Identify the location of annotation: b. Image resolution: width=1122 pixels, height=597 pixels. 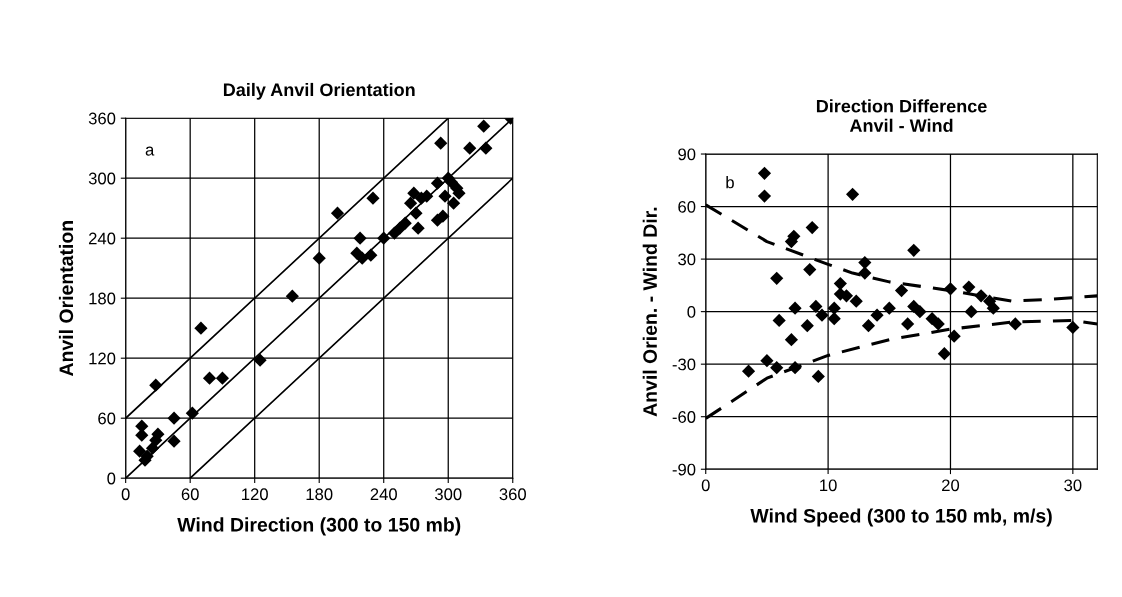
(730, 182).